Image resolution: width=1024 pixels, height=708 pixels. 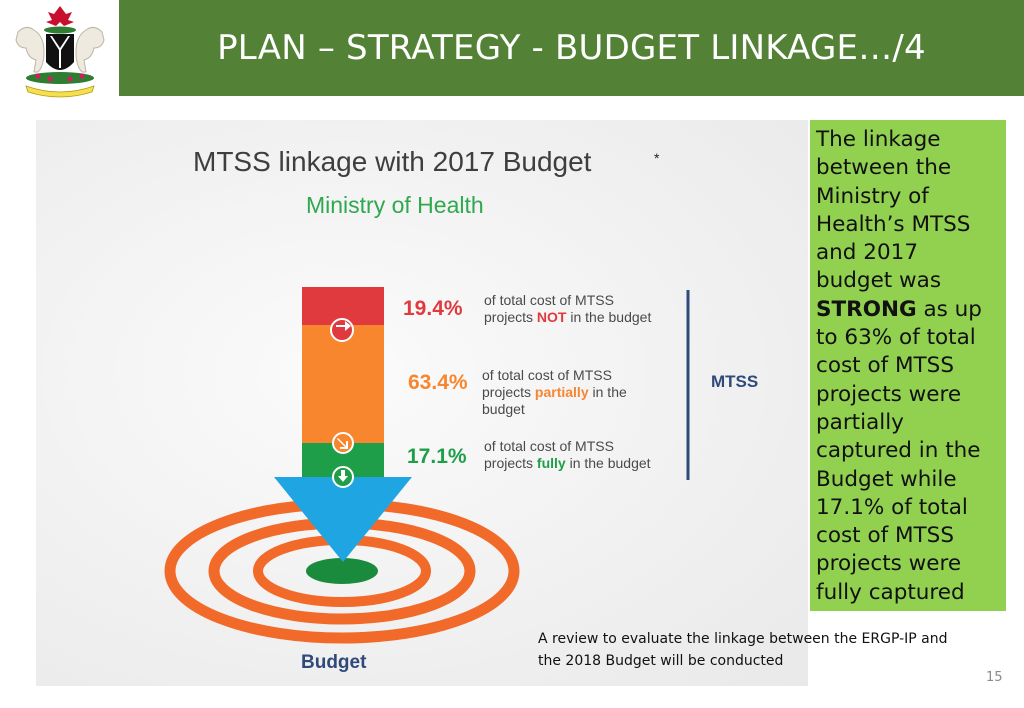 I want to click on desc-not-text-2: in the budget, so click(x=609, y=317).